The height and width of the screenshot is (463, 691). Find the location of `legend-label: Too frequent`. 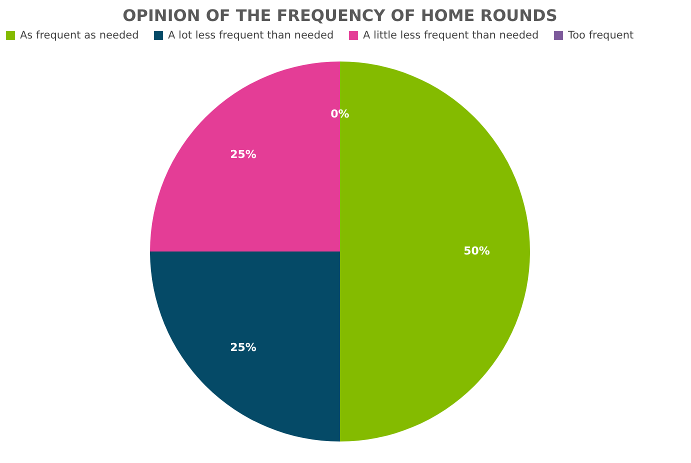

legend-label: Too frequent is located at coordinates (600, 36).